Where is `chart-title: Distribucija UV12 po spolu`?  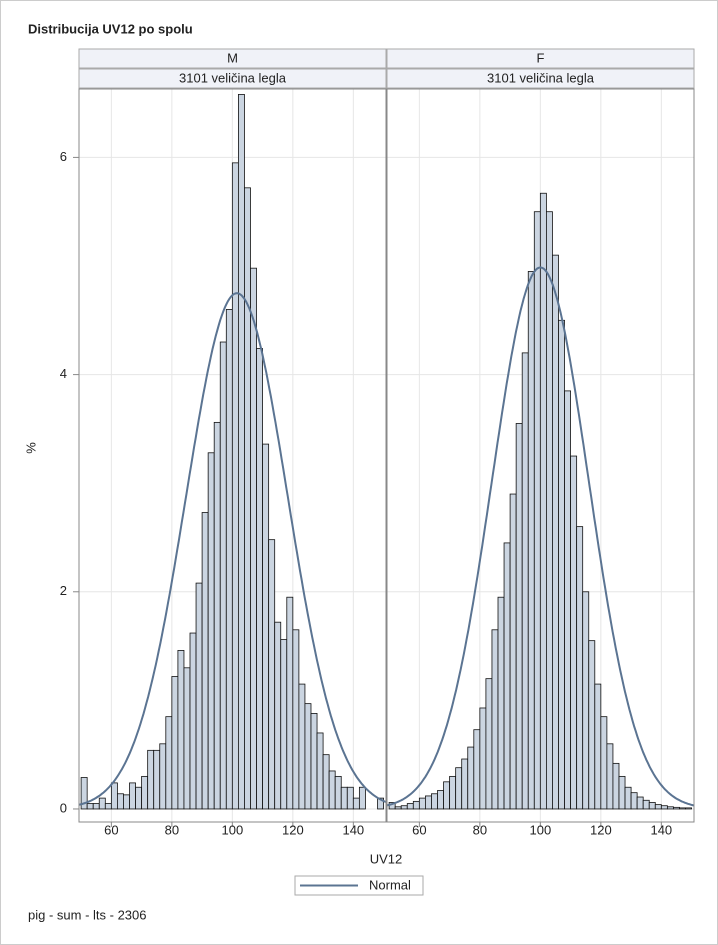
chart-title: Distribucija UV12 po spolu is located at coordinates (110, 28).